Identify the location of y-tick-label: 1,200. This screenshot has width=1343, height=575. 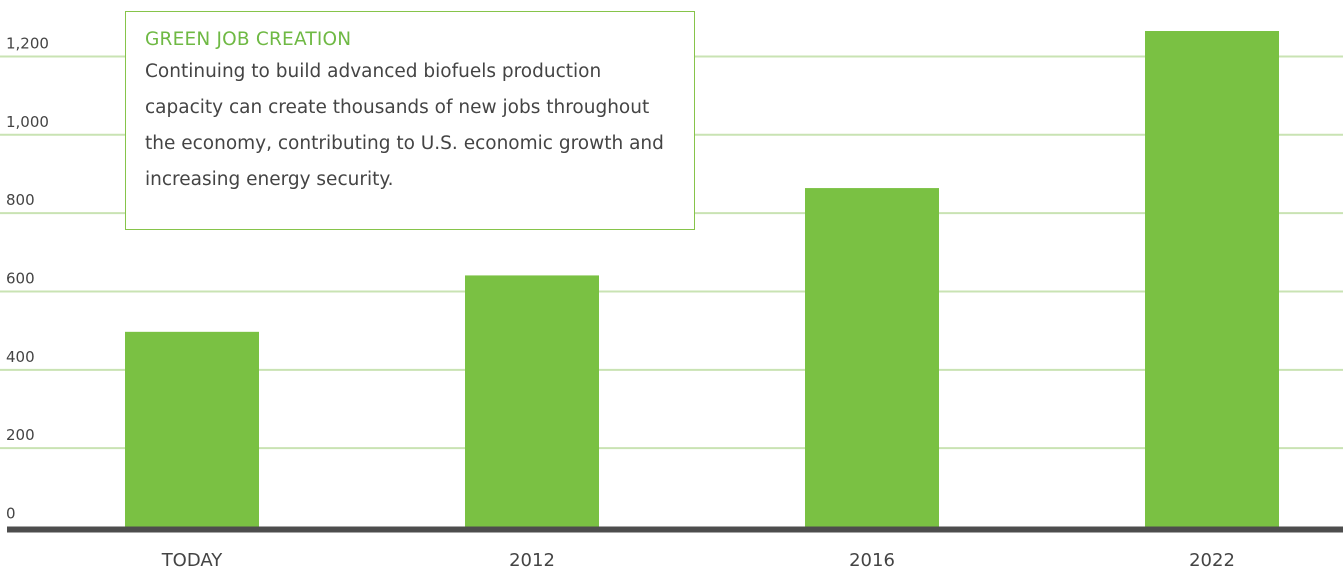
(27, 43).